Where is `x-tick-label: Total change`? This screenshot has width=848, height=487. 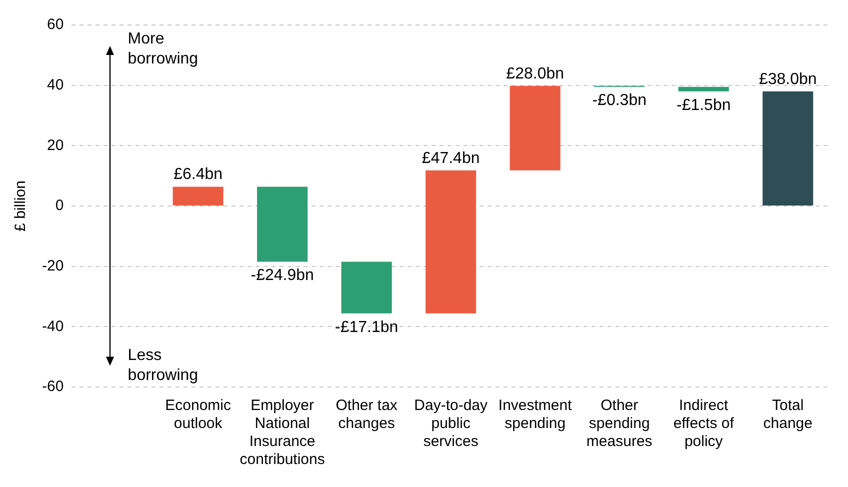 x-tick-label: Total change is located at coordinates (787, 414).